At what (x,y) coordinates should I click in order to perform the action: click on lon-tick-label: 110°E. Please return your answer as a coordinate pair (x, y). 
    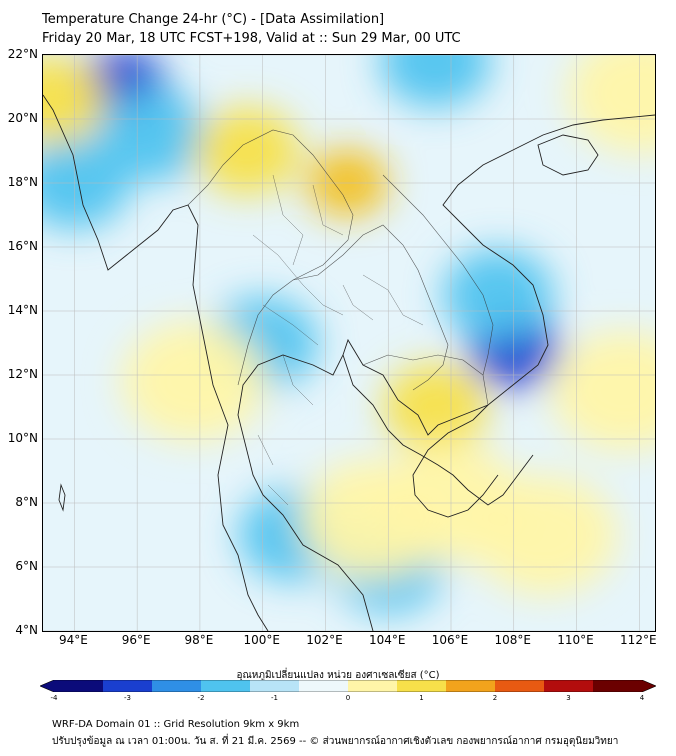
    Looking at the image, I should click on (575, 640).